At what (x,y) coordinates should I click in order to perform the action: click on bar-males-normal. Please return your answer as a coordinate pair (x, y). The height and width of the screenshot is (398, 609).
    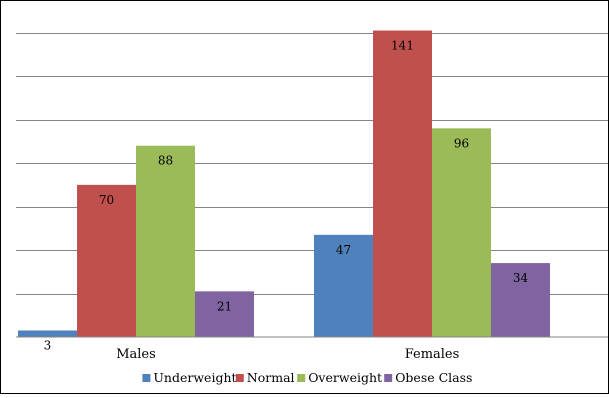
    Looking at the image, I should click on (106, 260).